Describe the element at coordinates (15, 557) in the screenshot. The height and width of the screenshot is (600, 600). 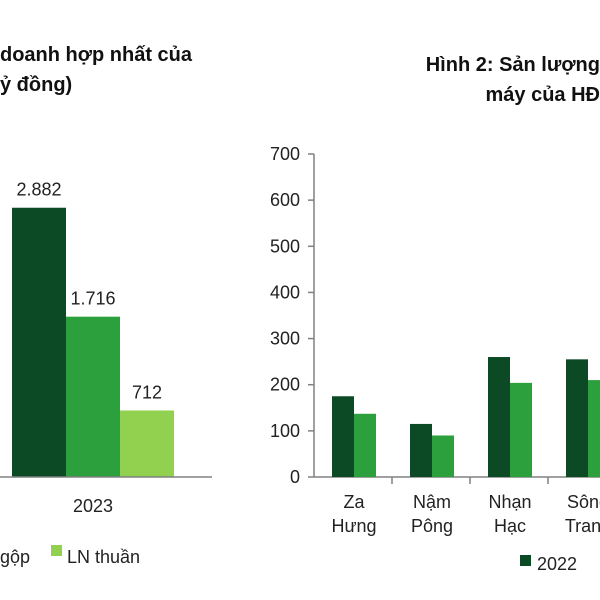
I see `left-legend-label-0: gộp` at that location.